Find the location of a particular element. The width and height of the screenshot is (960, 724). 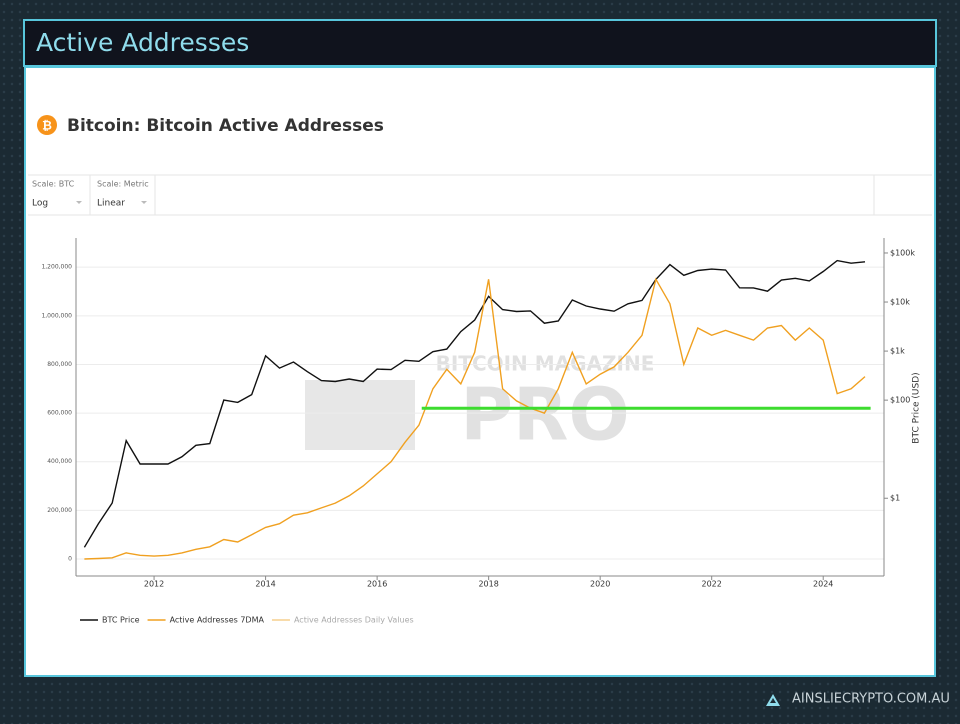

control: Scale: Metric Linear is located at coordinates (123, 194).